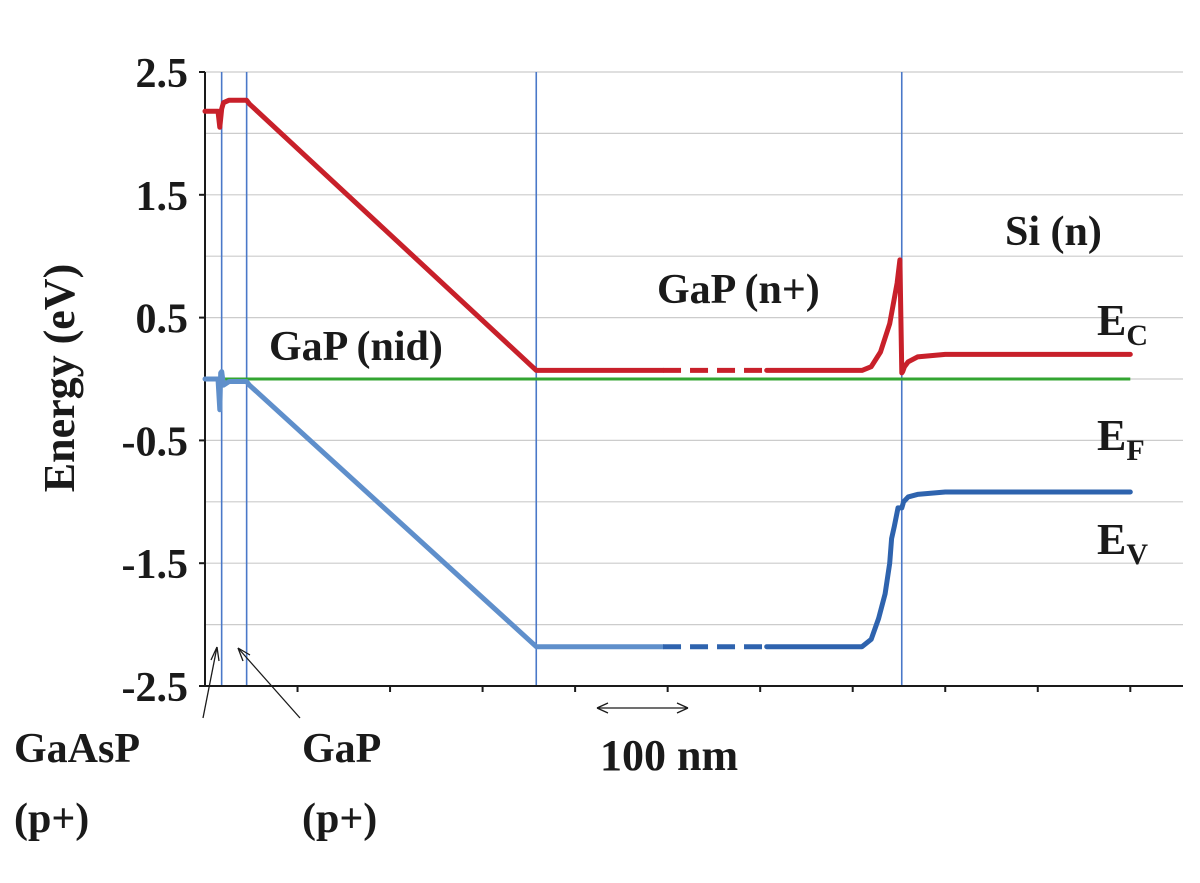 This screenshot has height=883, width=1200. I want to click on annotation-gap-p-plus: GaP (p+), so click(309, 744).